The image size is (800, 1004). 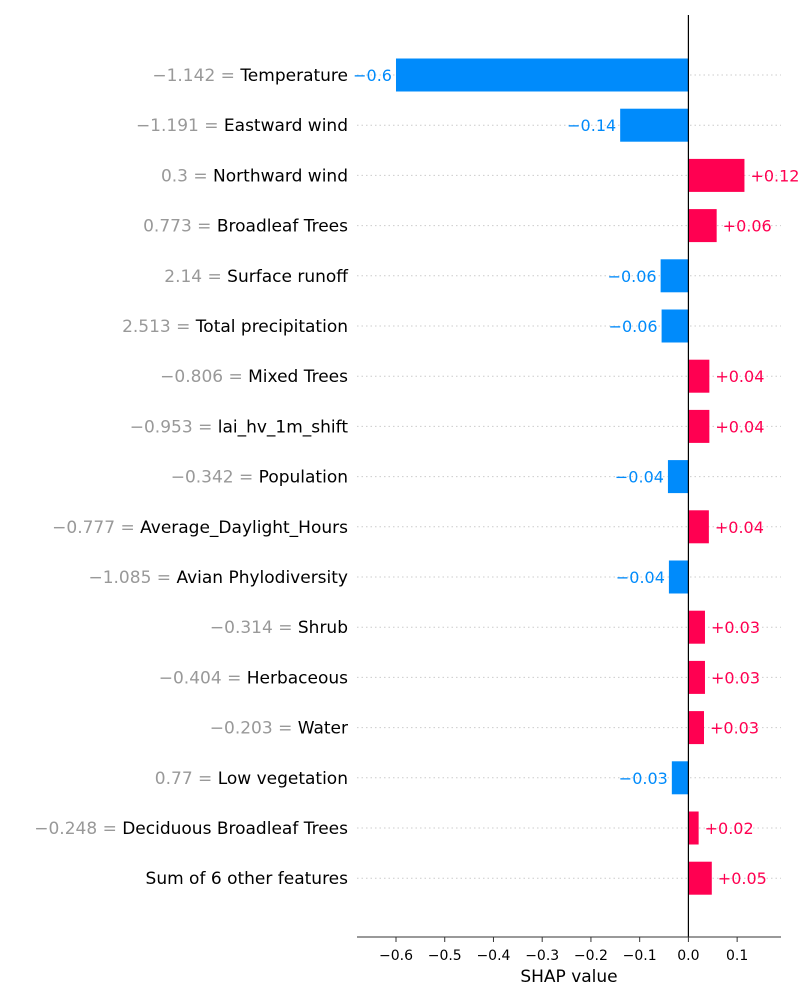 What do you see at coordinates (542, 956) in the screenshot?
I see `x-tick-label: −0.3` at bounding box center [542, 956].